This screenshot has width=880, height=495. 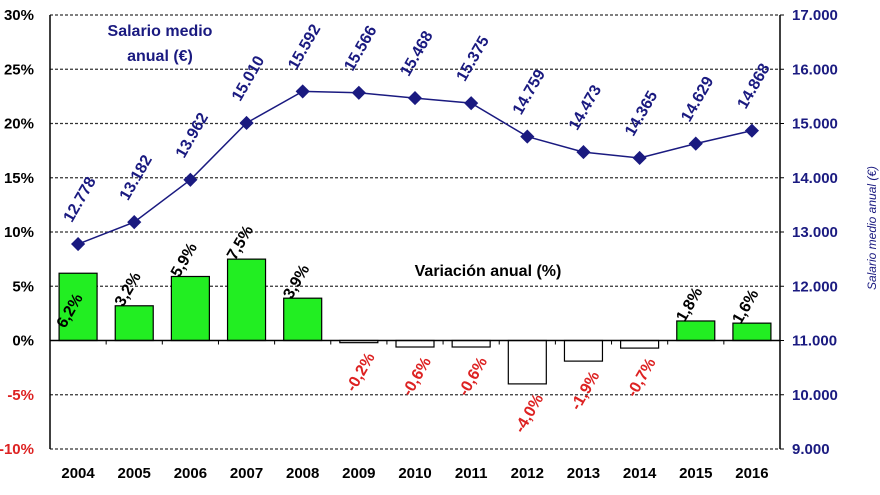 I want to click on bar-value-label: 1,8%, so click(x=689, y=305).